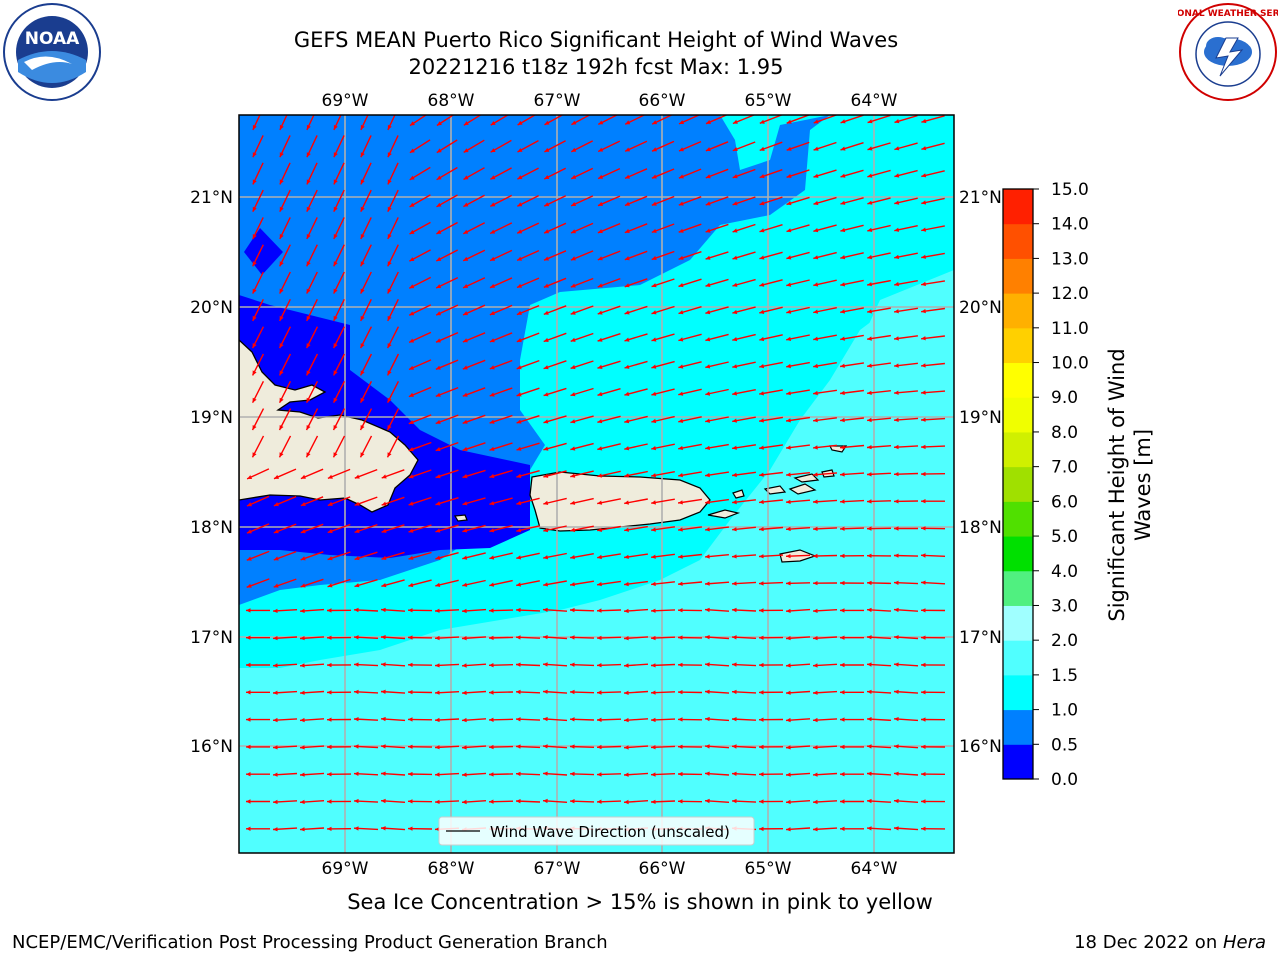  I want to click on colorbar-title: Significant Height of Wind Waves [m], so click(1130, 484).